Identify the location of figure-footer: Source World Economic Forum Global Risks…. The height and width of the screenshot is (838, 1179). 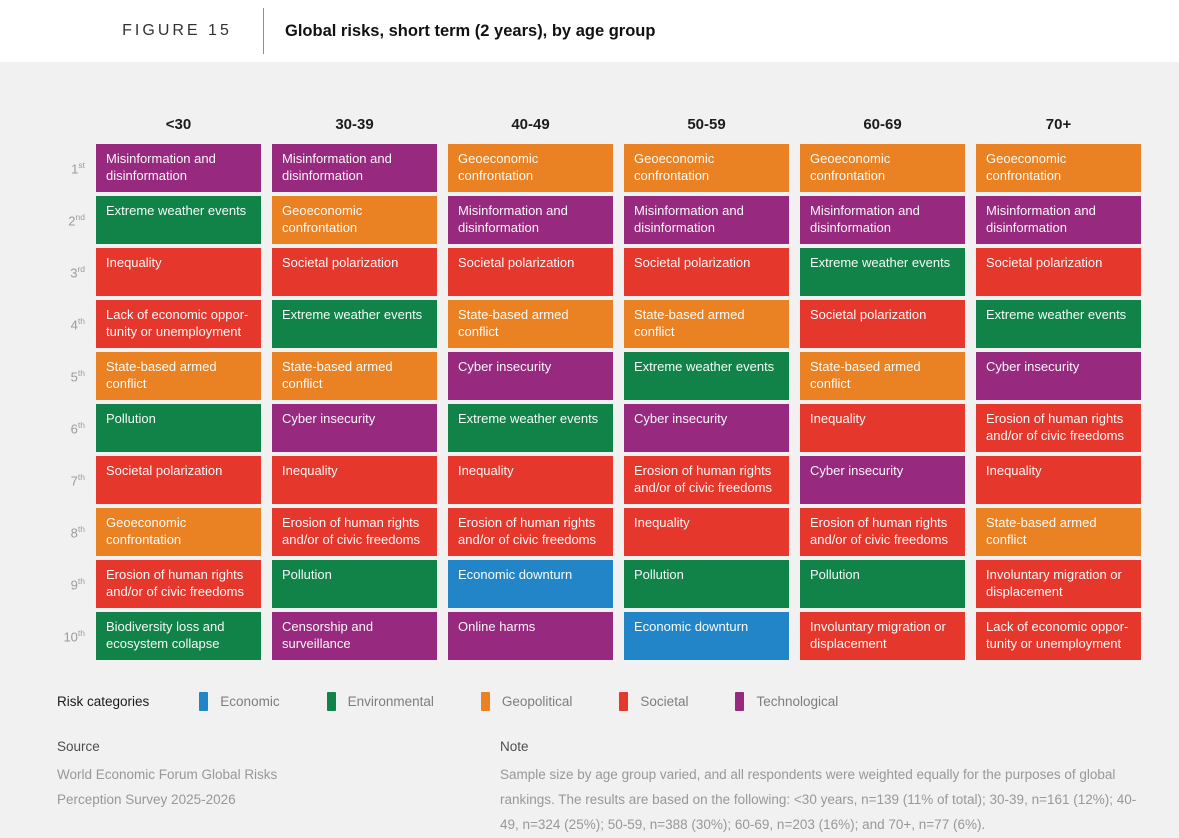
(599, 788).